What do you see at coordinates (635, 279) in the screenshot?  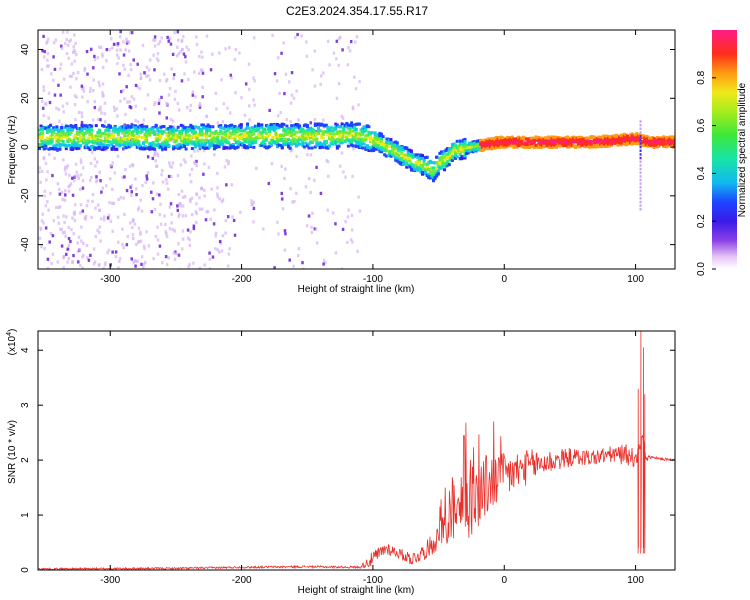 I see `x-tick-label: 100` at bounding box center [635, 279].